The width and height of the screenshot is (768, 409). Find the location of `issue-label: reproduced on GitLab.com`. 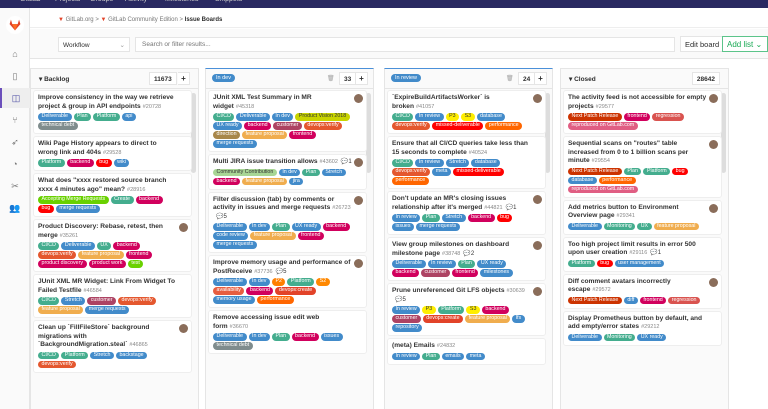

issue-label: reproduced on GitLab.com is located at coordinates (603, 126).